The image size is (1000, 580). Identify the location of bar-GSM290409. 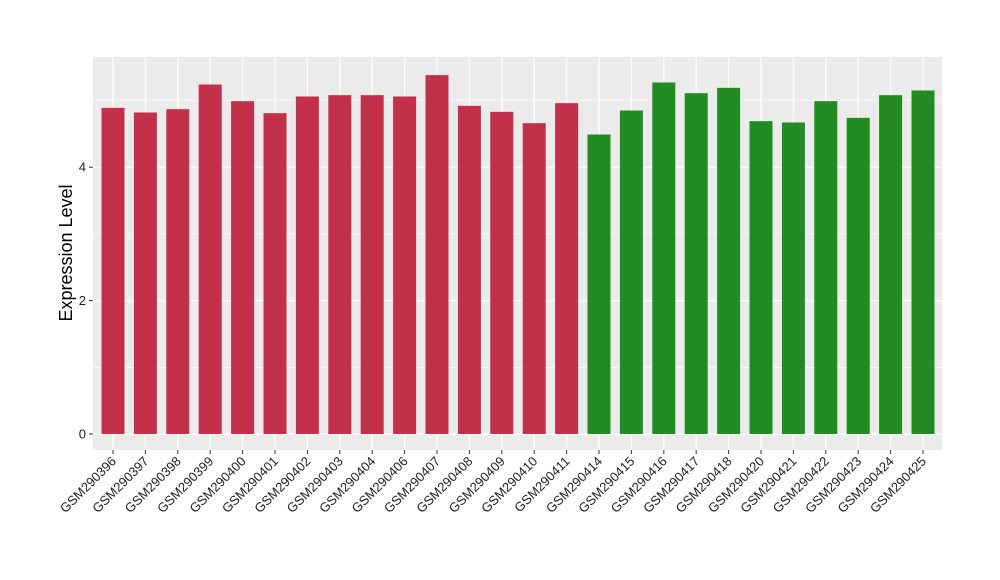
(502, 273).